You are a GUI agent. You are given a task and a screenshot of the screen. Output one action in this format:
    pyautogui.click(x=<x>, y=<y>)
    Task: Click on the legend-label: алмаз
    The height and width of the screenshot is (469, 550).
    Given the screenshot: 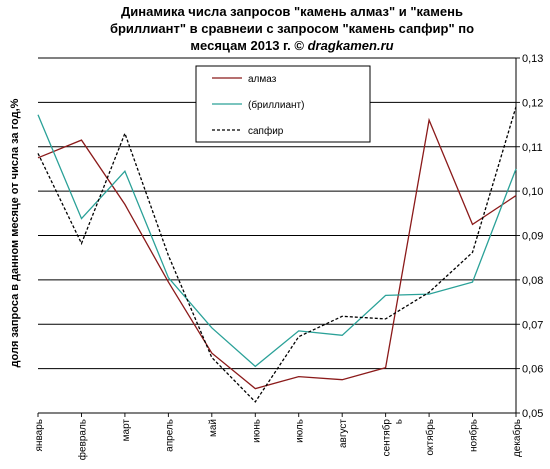 What is the action you would take?
    pyautogui.click(x=262, y=79)
    